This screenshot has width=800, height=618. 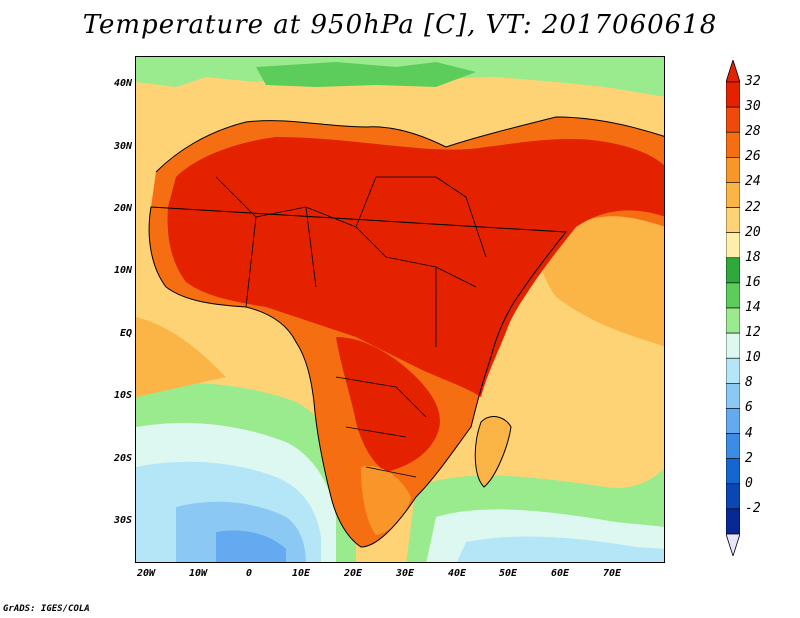 What do you see at coordinates (122, 395) in the screenshot?
I see `lat-label-10s: 10S` at bounding box center [122, 395].